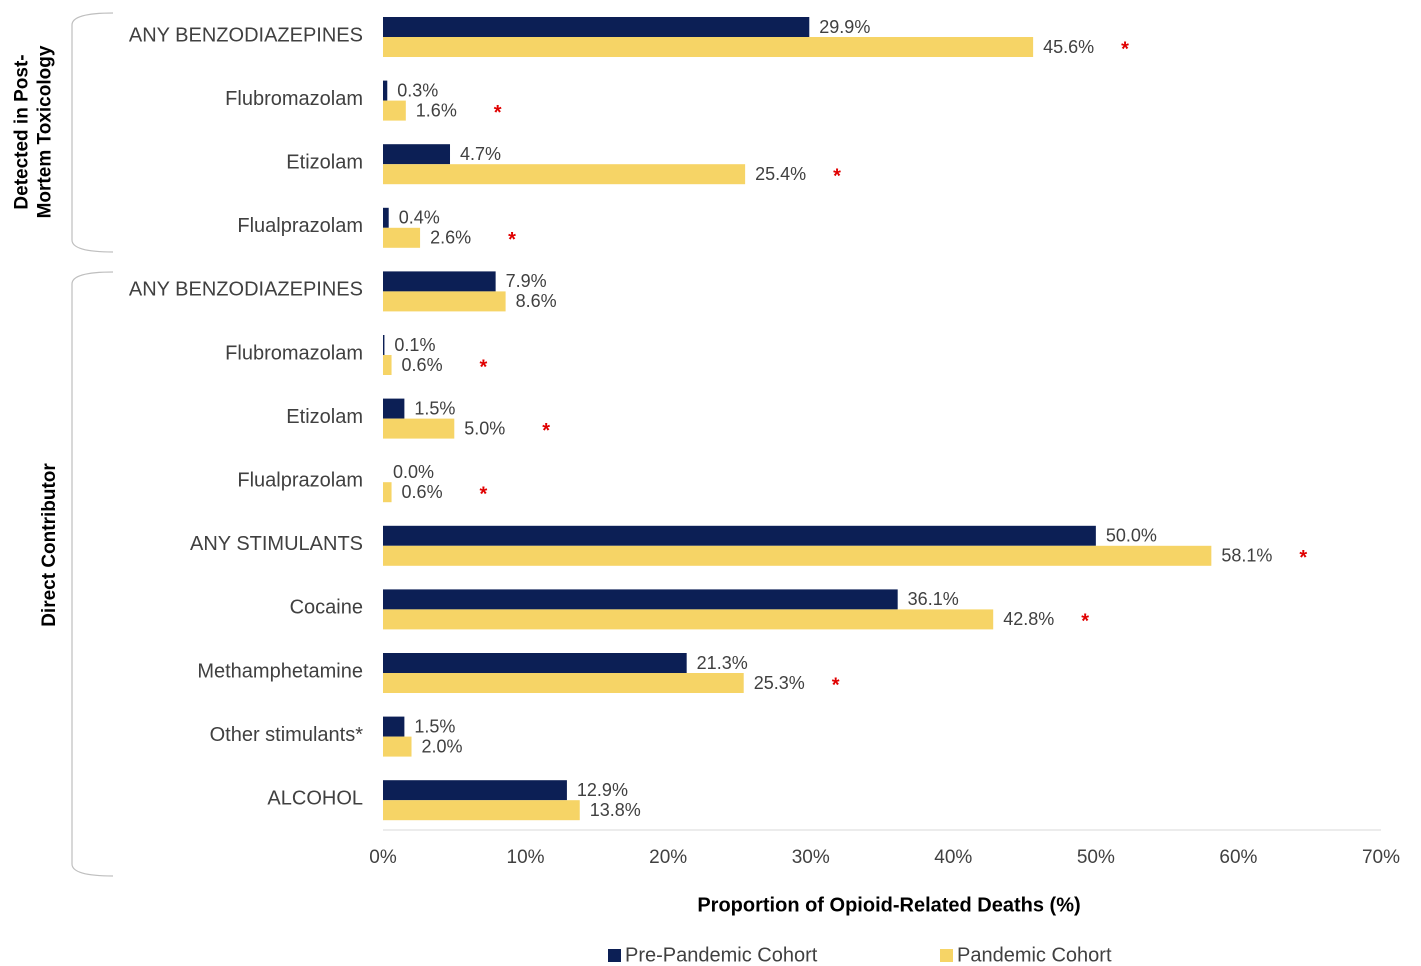 Image resolution: width=1421 pixels, height=966 pixels. What do you see at coordinates (442, 746) in the screenshot?
I see `value-label: 2.0%` at bounding box center [442, 746].